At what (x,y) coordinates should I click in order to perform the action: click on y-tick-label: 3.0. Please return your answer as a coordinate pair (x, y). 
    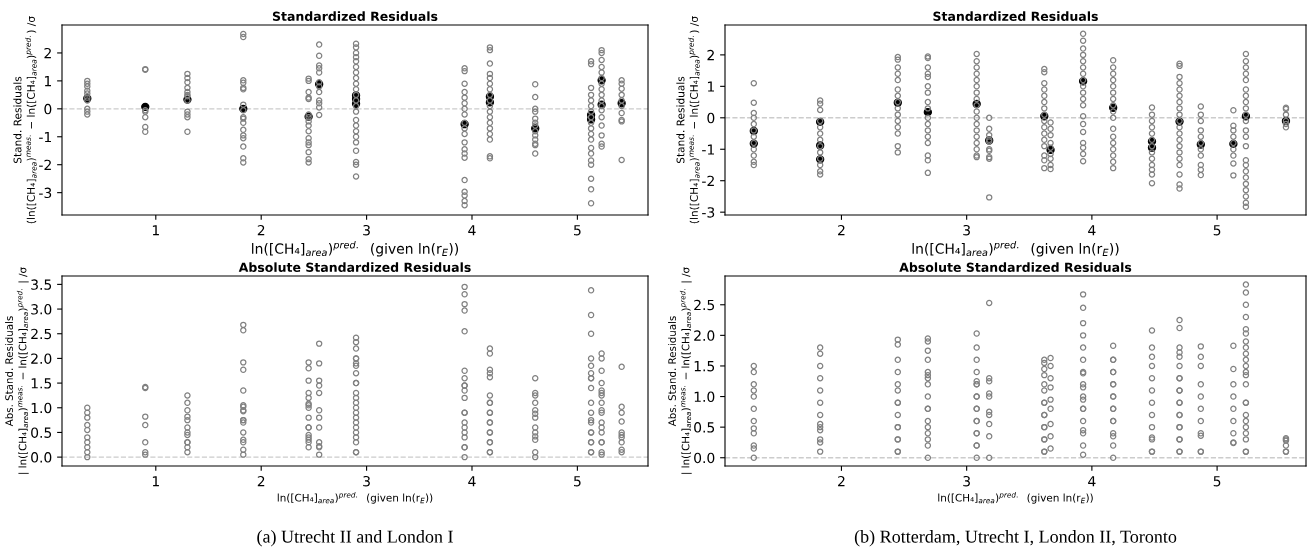
    Looking at the image, I should click on (41, 309).